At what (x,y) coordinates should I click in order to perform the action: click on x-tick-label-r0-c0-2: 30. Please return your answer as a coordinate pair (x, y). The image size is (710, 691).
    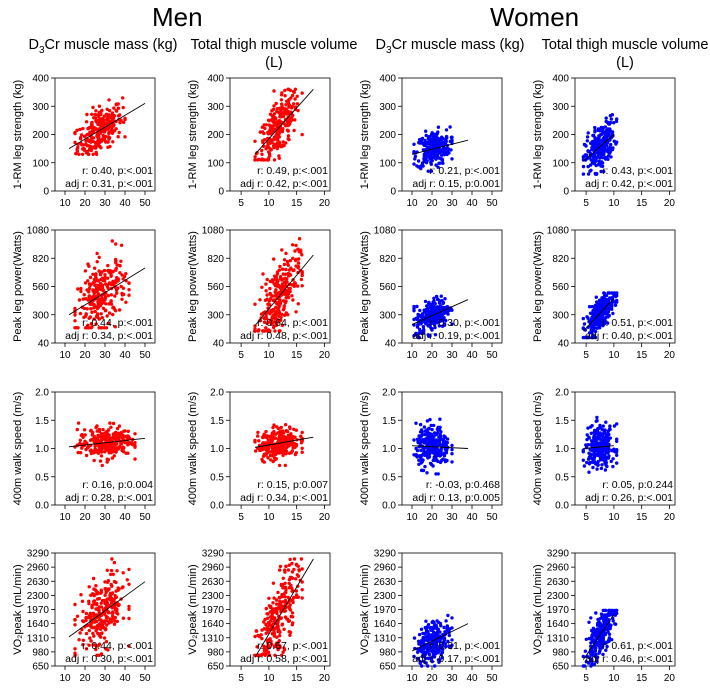
    Looking at the image, I should click on (105, 203).